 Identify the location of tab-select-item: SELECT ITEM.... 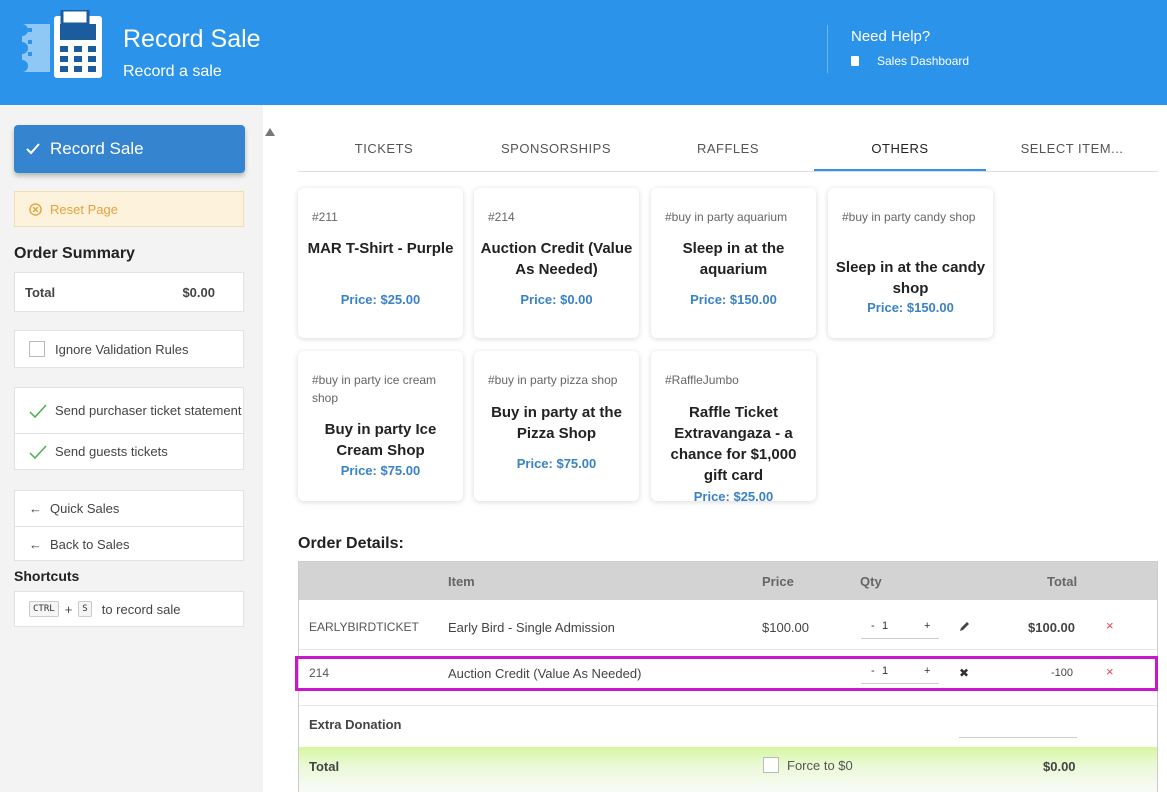
(1072, 148).